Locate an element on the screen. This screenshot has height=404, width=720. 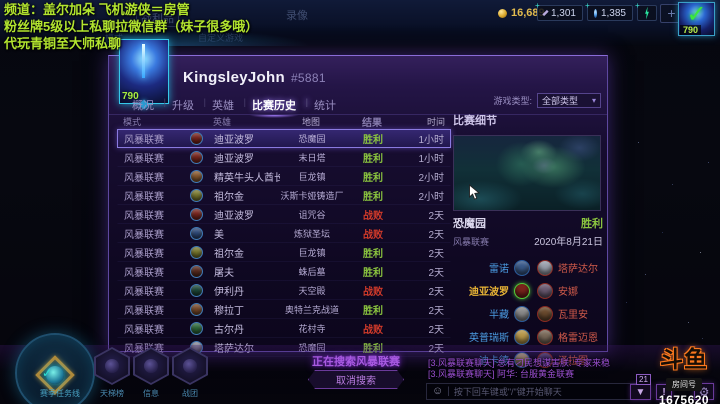
match-time: 2小时 is located at coordinates (431, 197).